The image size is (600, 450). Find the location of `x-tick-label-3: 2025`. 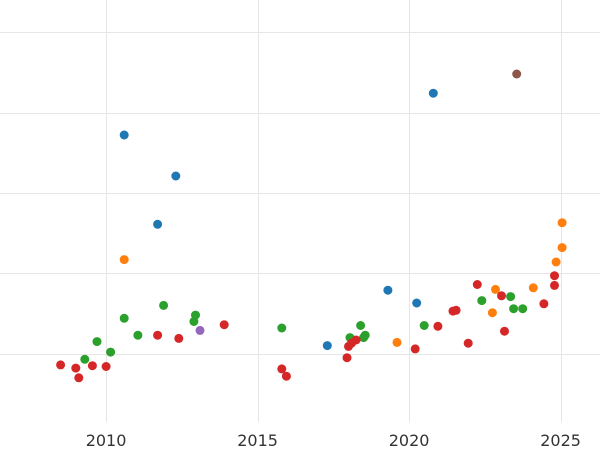

x-tick-label-3: 2025 is located at coordinates (560, 440).